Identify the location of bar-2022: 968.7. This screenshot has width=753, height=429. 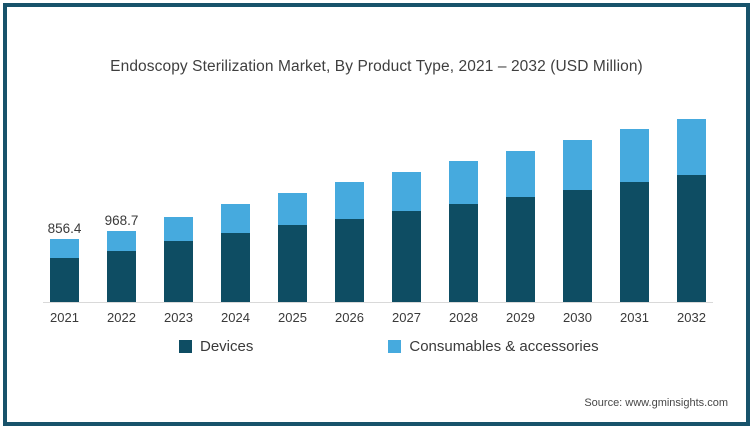
(121, 257).